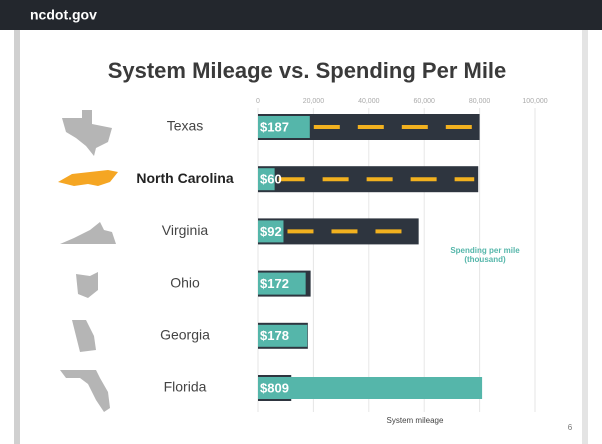  Describe the element at coordinates (274, 387) in the screenshot. I see `value-label: $809` at that location.